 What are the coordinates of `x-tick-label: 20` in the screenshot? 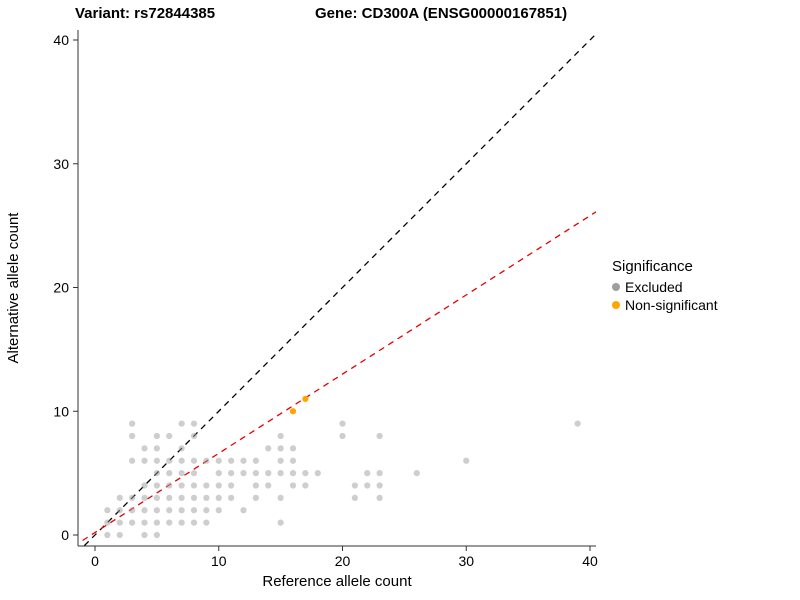 It's located at (343, 561).